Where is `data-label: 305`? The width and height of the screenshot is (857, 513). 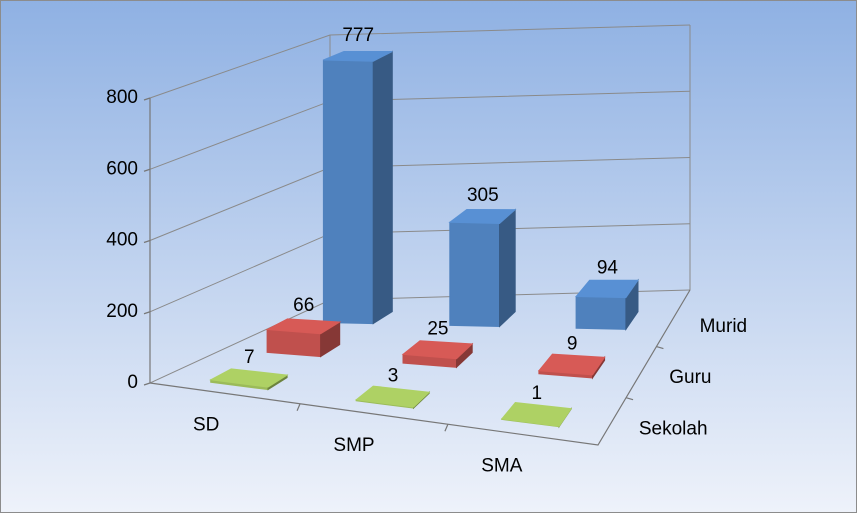
data-label: 305 is located at coordinates (483, 195).